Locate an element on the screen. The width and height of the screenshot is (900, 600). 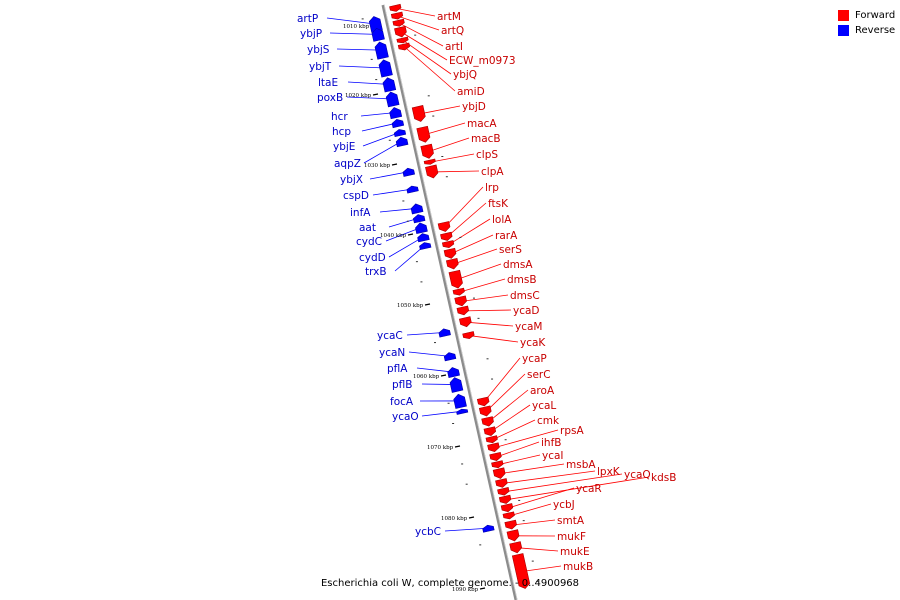
leader-amid is located at coordinates (430, 69).